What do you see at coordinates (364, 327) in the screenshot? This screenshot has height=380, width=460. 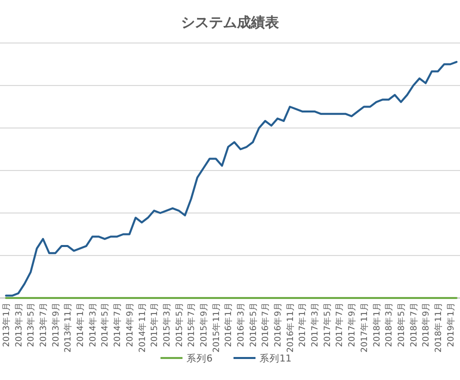 I see `x-tick-label: 2017年11月` at bounding box center [364, 327].